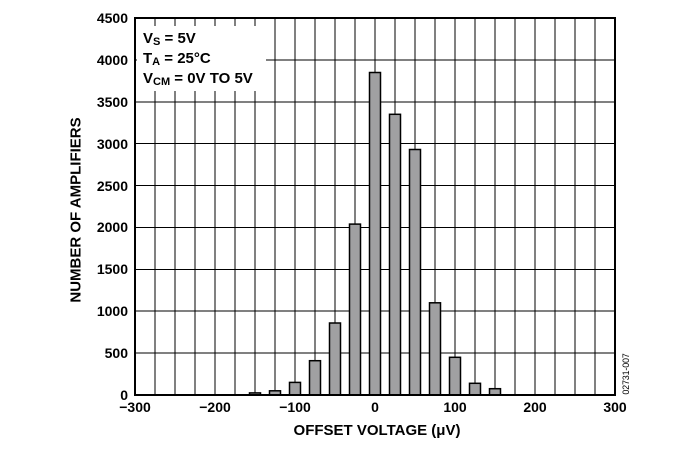 The width and height of the screenshot is (700, 450). I want to click on y-tick-label: 3000, so click(112, 143).